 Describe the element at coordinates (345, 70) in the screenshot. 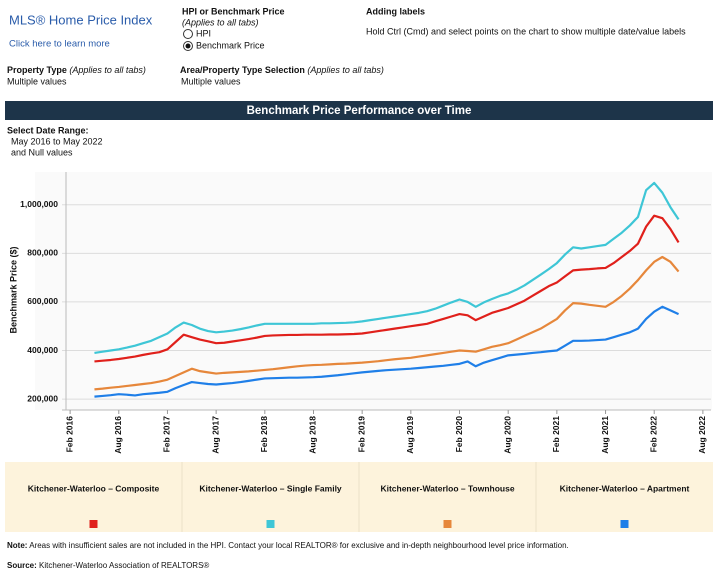

I see `area-note: (Applies to all tabs)` at that location.